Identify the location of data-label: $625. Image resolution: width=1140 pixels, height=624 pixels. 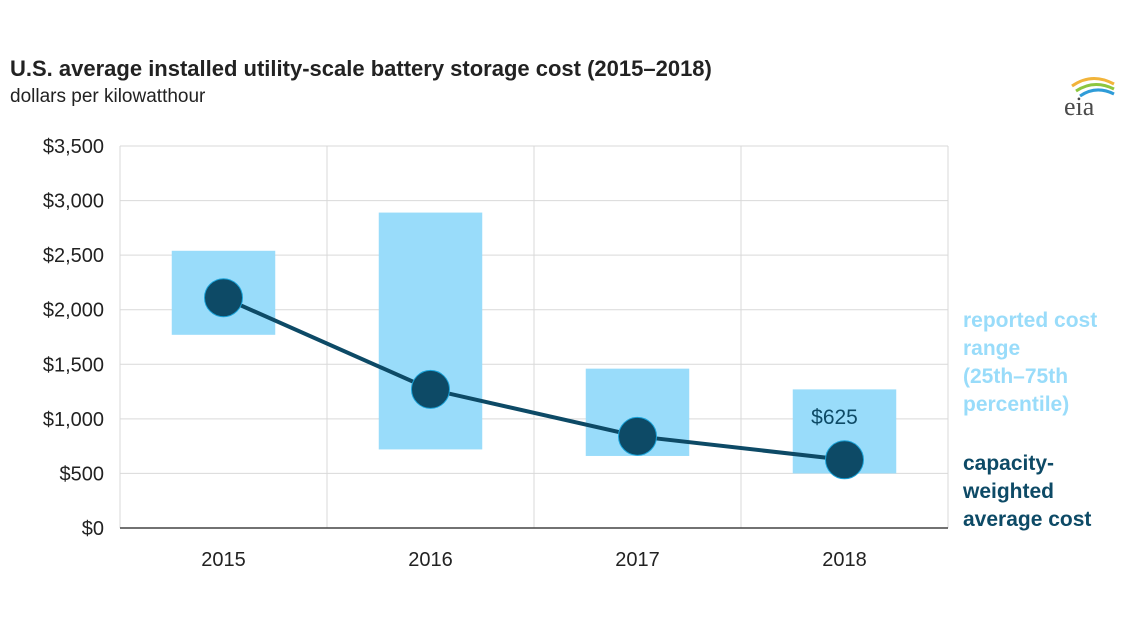
(834, 417).